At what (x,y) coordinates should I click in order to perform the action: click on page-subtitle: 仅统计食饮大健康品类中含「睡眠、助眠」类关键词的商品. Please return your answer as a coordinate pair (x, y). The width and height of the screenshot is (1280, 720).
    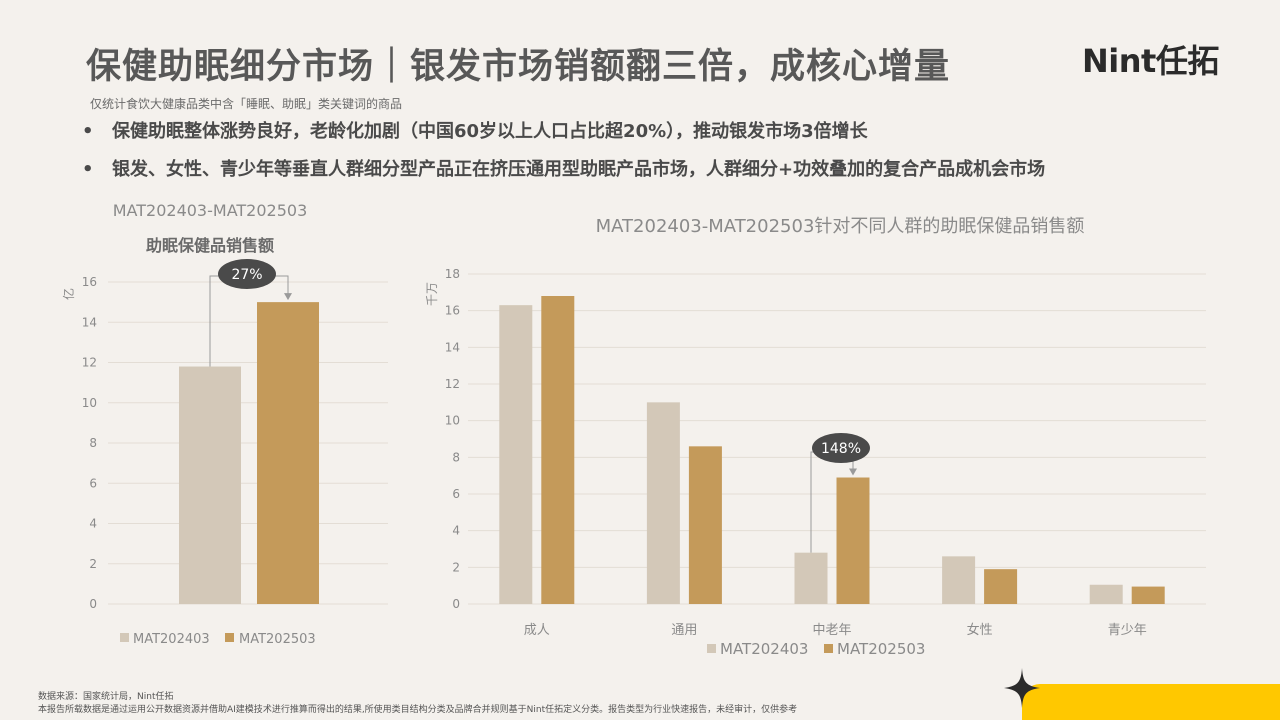
    Looking at the image, I should click on (246, 104).